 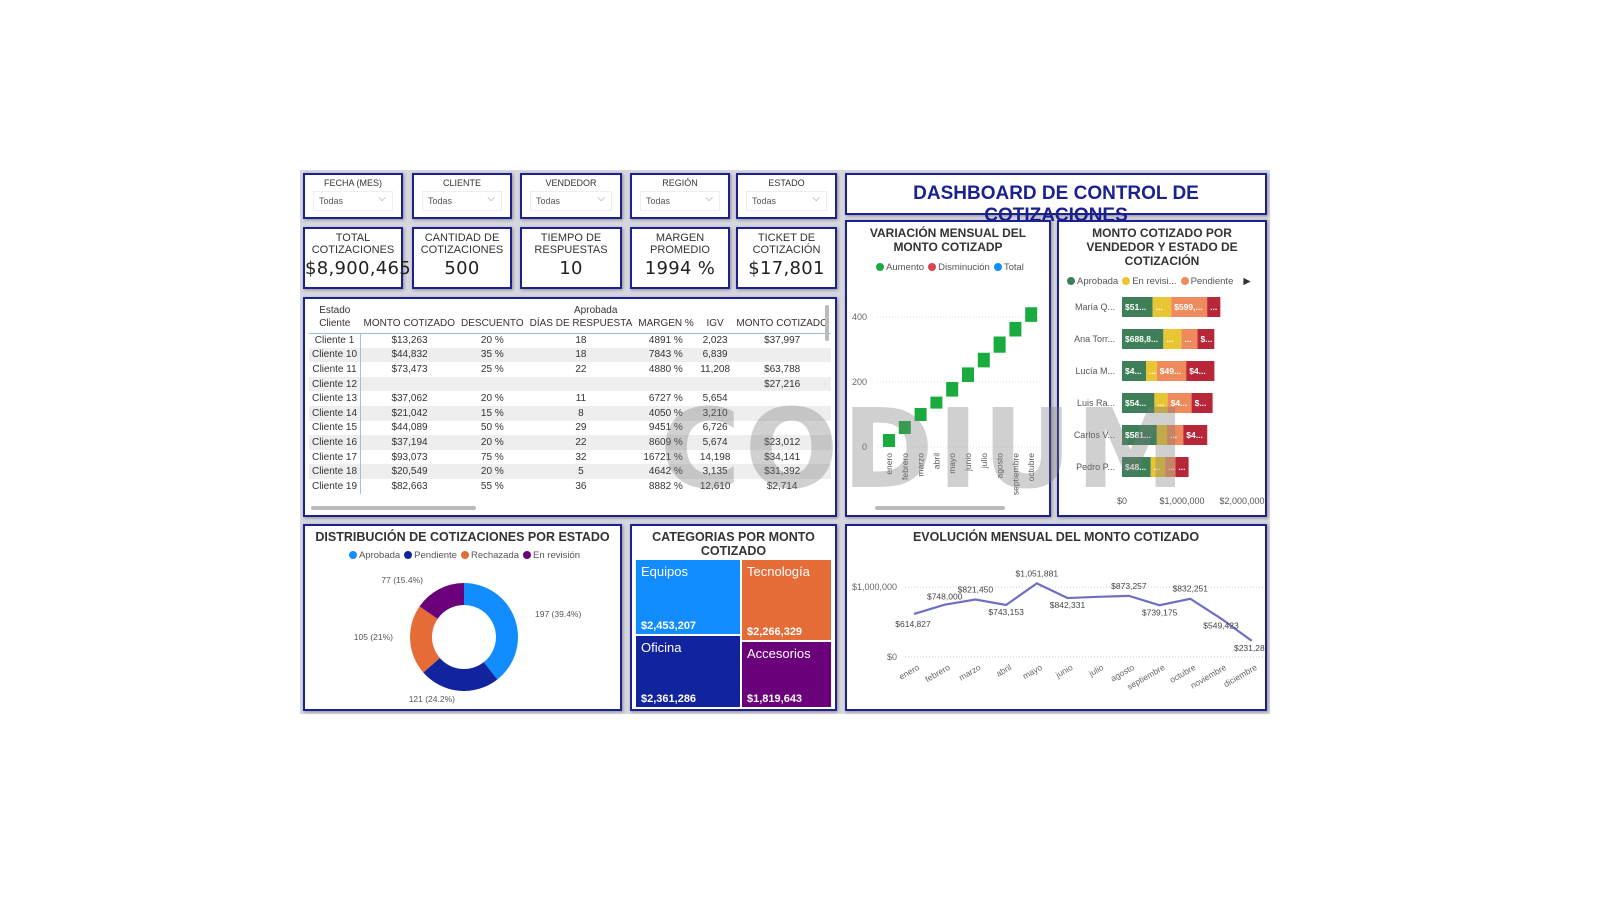 What do you see at coordinates (909, 672) in the screenshot?
I see `x-tick-label: enero` at bounding box center [909, 672].